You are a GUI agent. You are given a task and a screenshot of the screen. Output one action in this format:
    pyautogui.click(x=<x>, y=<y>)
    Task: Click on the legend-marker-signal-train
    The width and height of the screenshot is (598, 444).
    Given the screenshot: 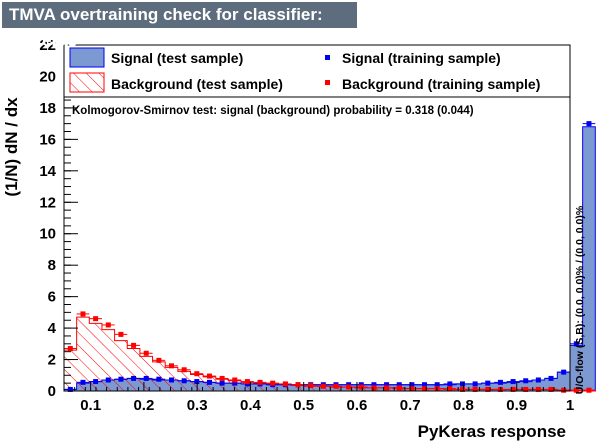 What is the action you would take?
    pyautogui.click(x=327, y=57)
    